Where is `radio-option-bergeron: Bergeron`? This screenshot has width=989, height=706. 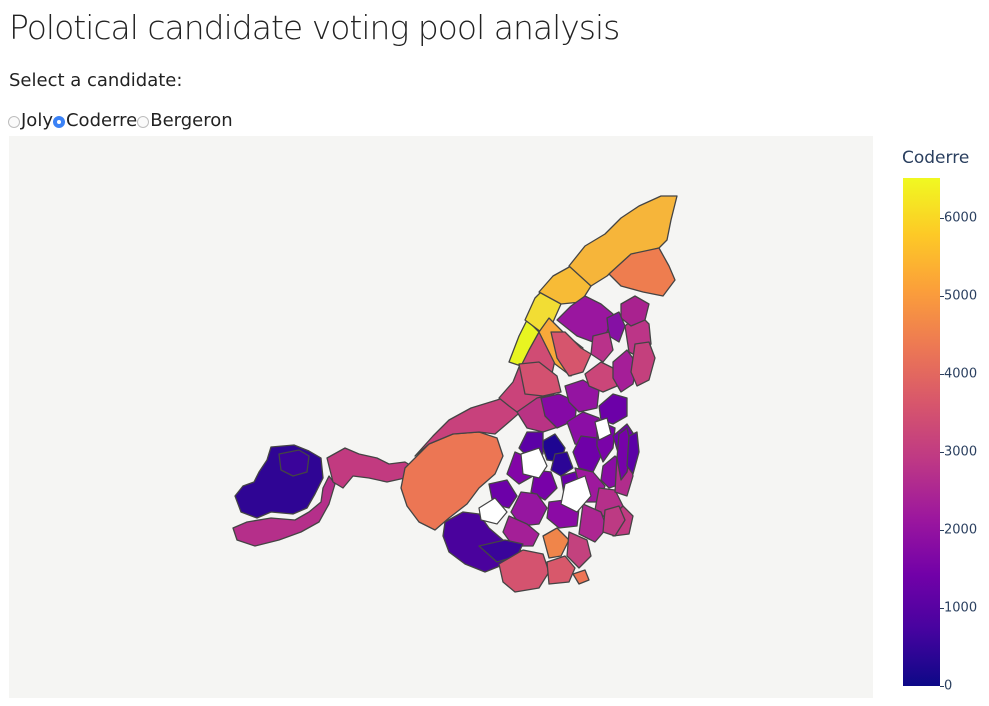 radio-option-bergeron: Bergeron is located at coordinates (185, 120).